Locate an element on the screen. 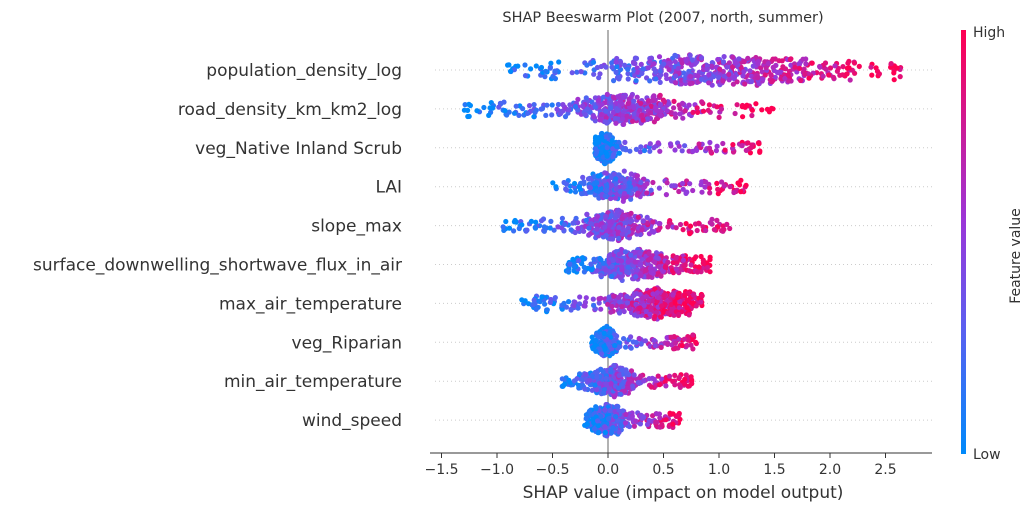  feature-label: road_density_km_km2_log is located at coordinates (290, 110).